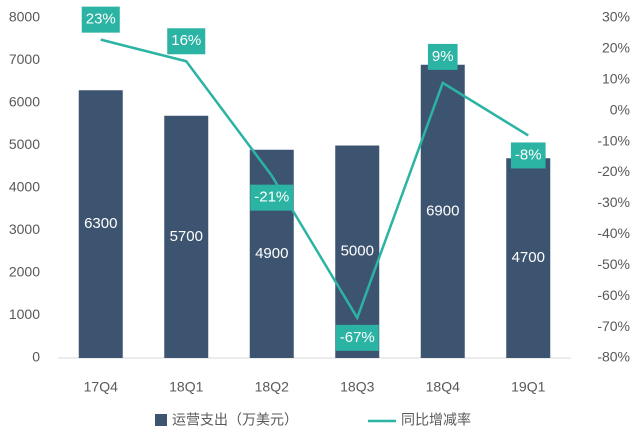 This screenshot has width=641, height=440. I want to click on y2-tick-label: -40%, so click(613, 233).